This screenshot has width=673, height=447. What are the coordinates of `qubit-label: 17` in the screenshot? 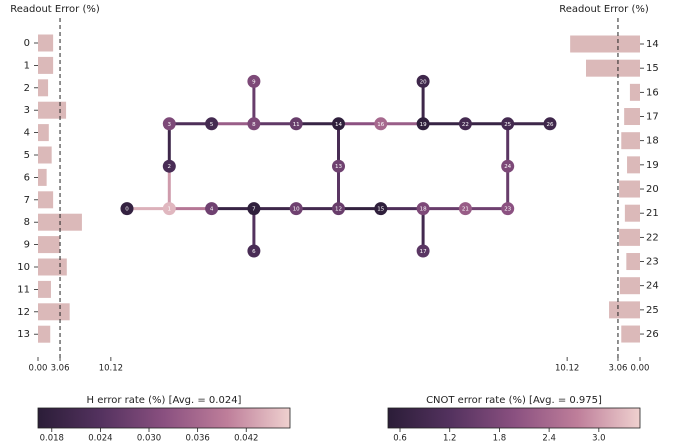 It's located at (423, 252).